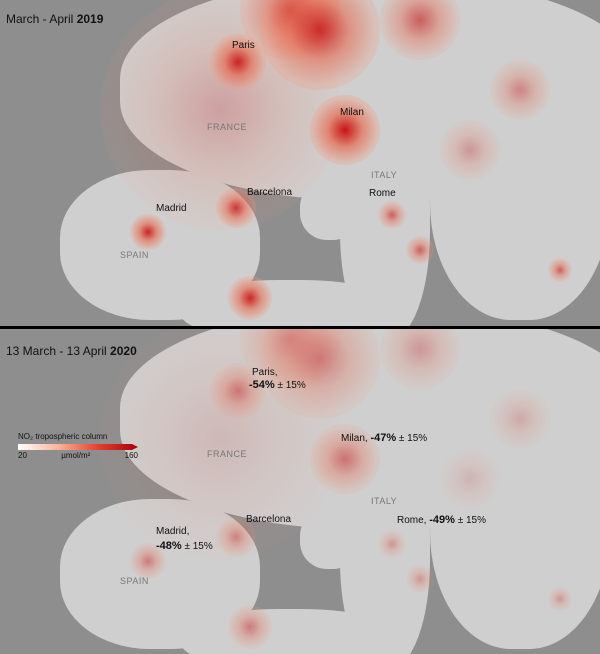  Describe the element at coordinates (243, 45) in the screenshot. I see `city-label-paris: Paris` at that location.